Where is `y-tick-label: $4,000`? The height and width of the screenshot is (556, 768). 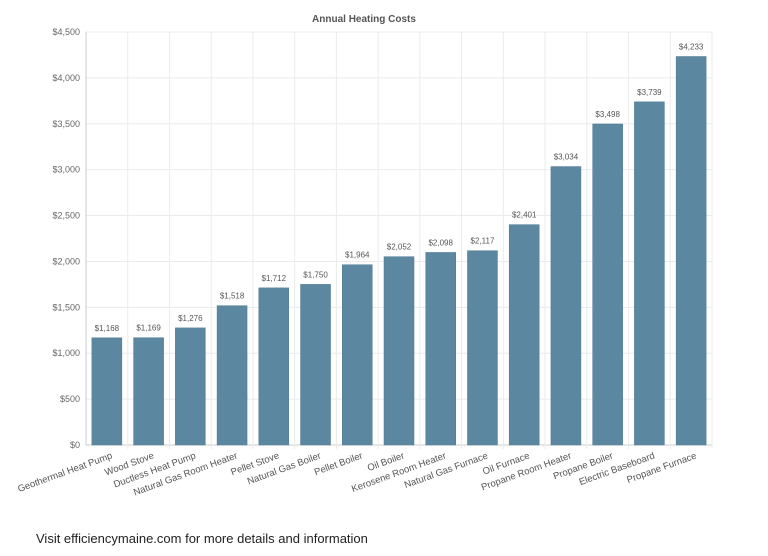 y-tick-label: $4,000 is located at coordinates (66, 78).